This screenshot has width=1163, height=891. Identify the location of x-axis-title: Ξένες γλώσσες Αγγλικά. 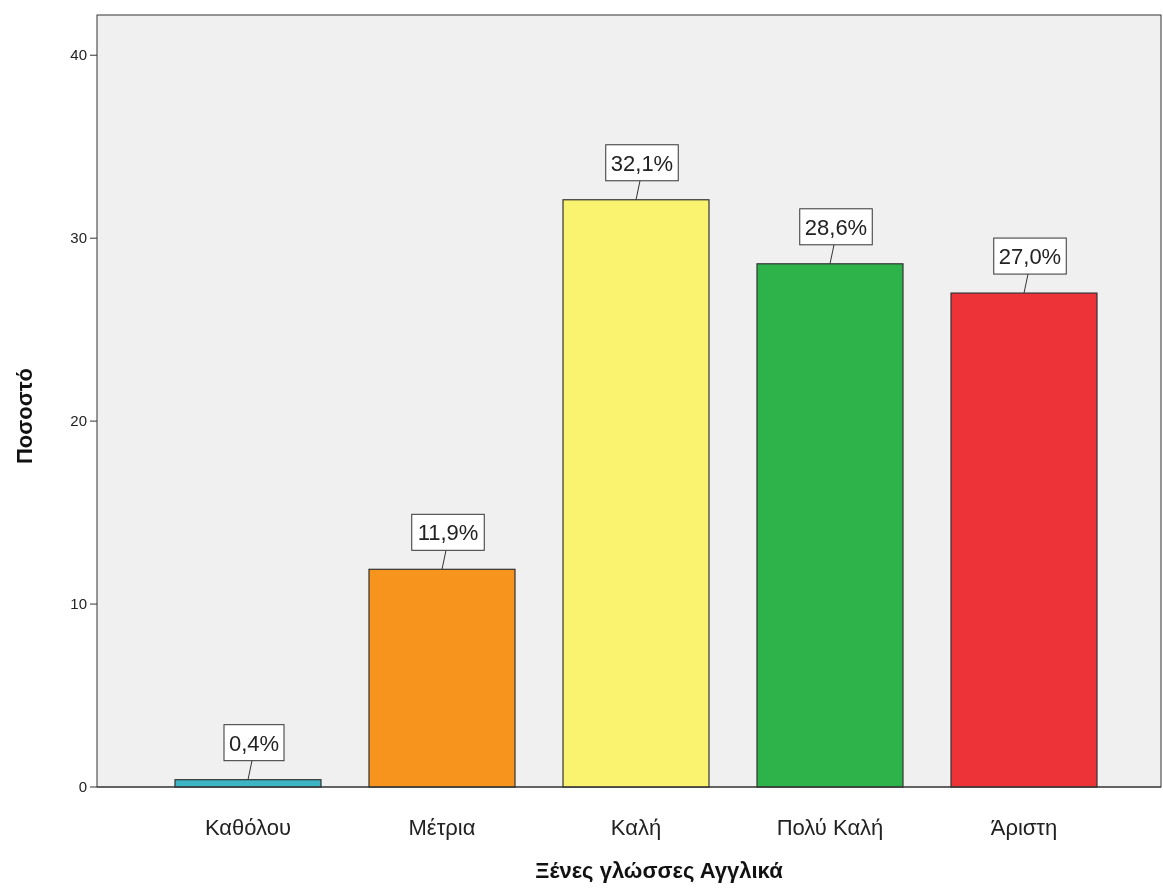
(659, 870).